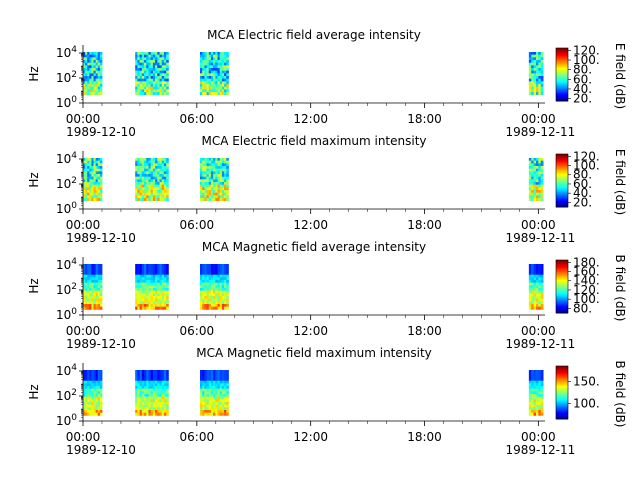 The width and height of the screenshot is (640, 480). Describe the element at coordinates (152, 287) in the screenshot. I see `data-block` at that location.